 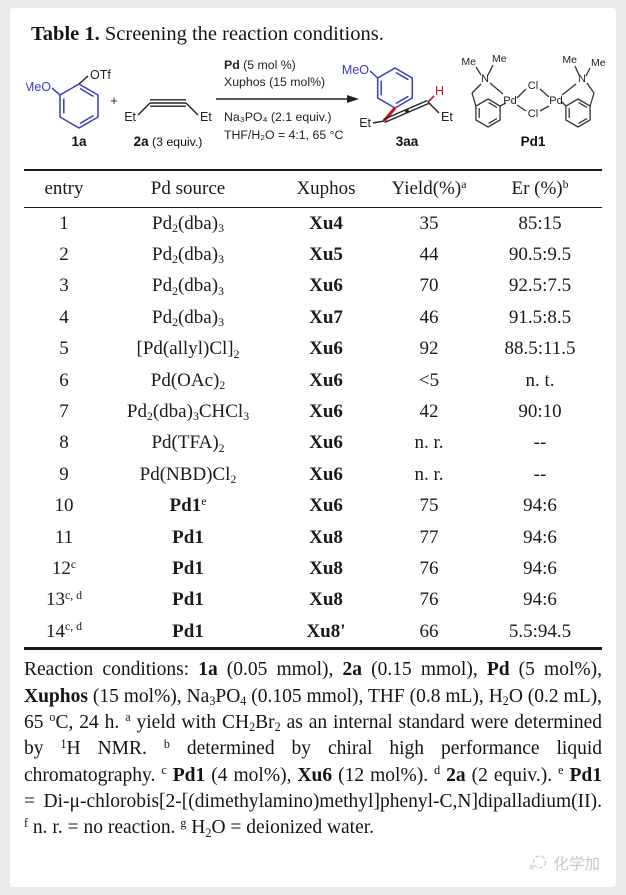 What do you see at coordinates (509, 101) in the screenshot?
I see `pd-label-left: Pd` at bounding box center [509, 101].